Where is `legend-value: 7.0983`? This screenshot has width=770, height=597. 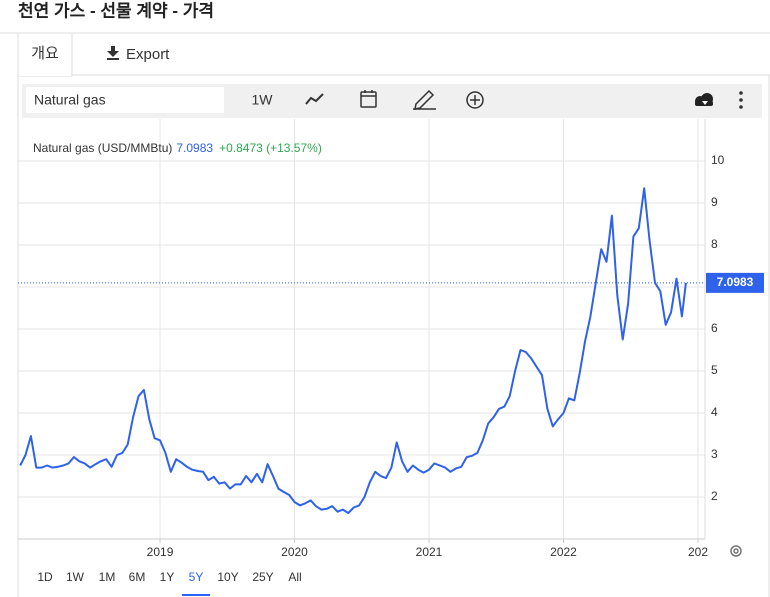 legend-value: 7.0983 is located at coordinates (194, 148).